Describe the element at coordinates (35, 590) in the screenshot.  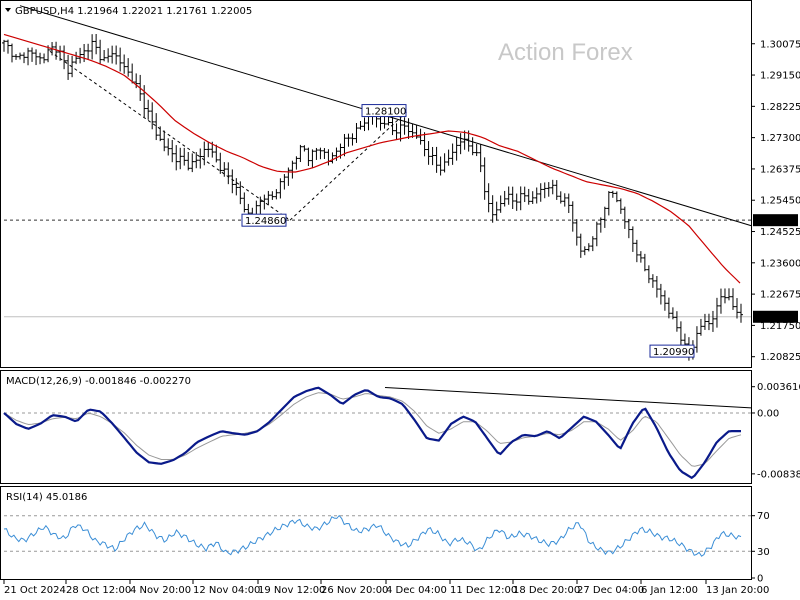
I see `x-tick-label: 21 Oct 2024` at that location.